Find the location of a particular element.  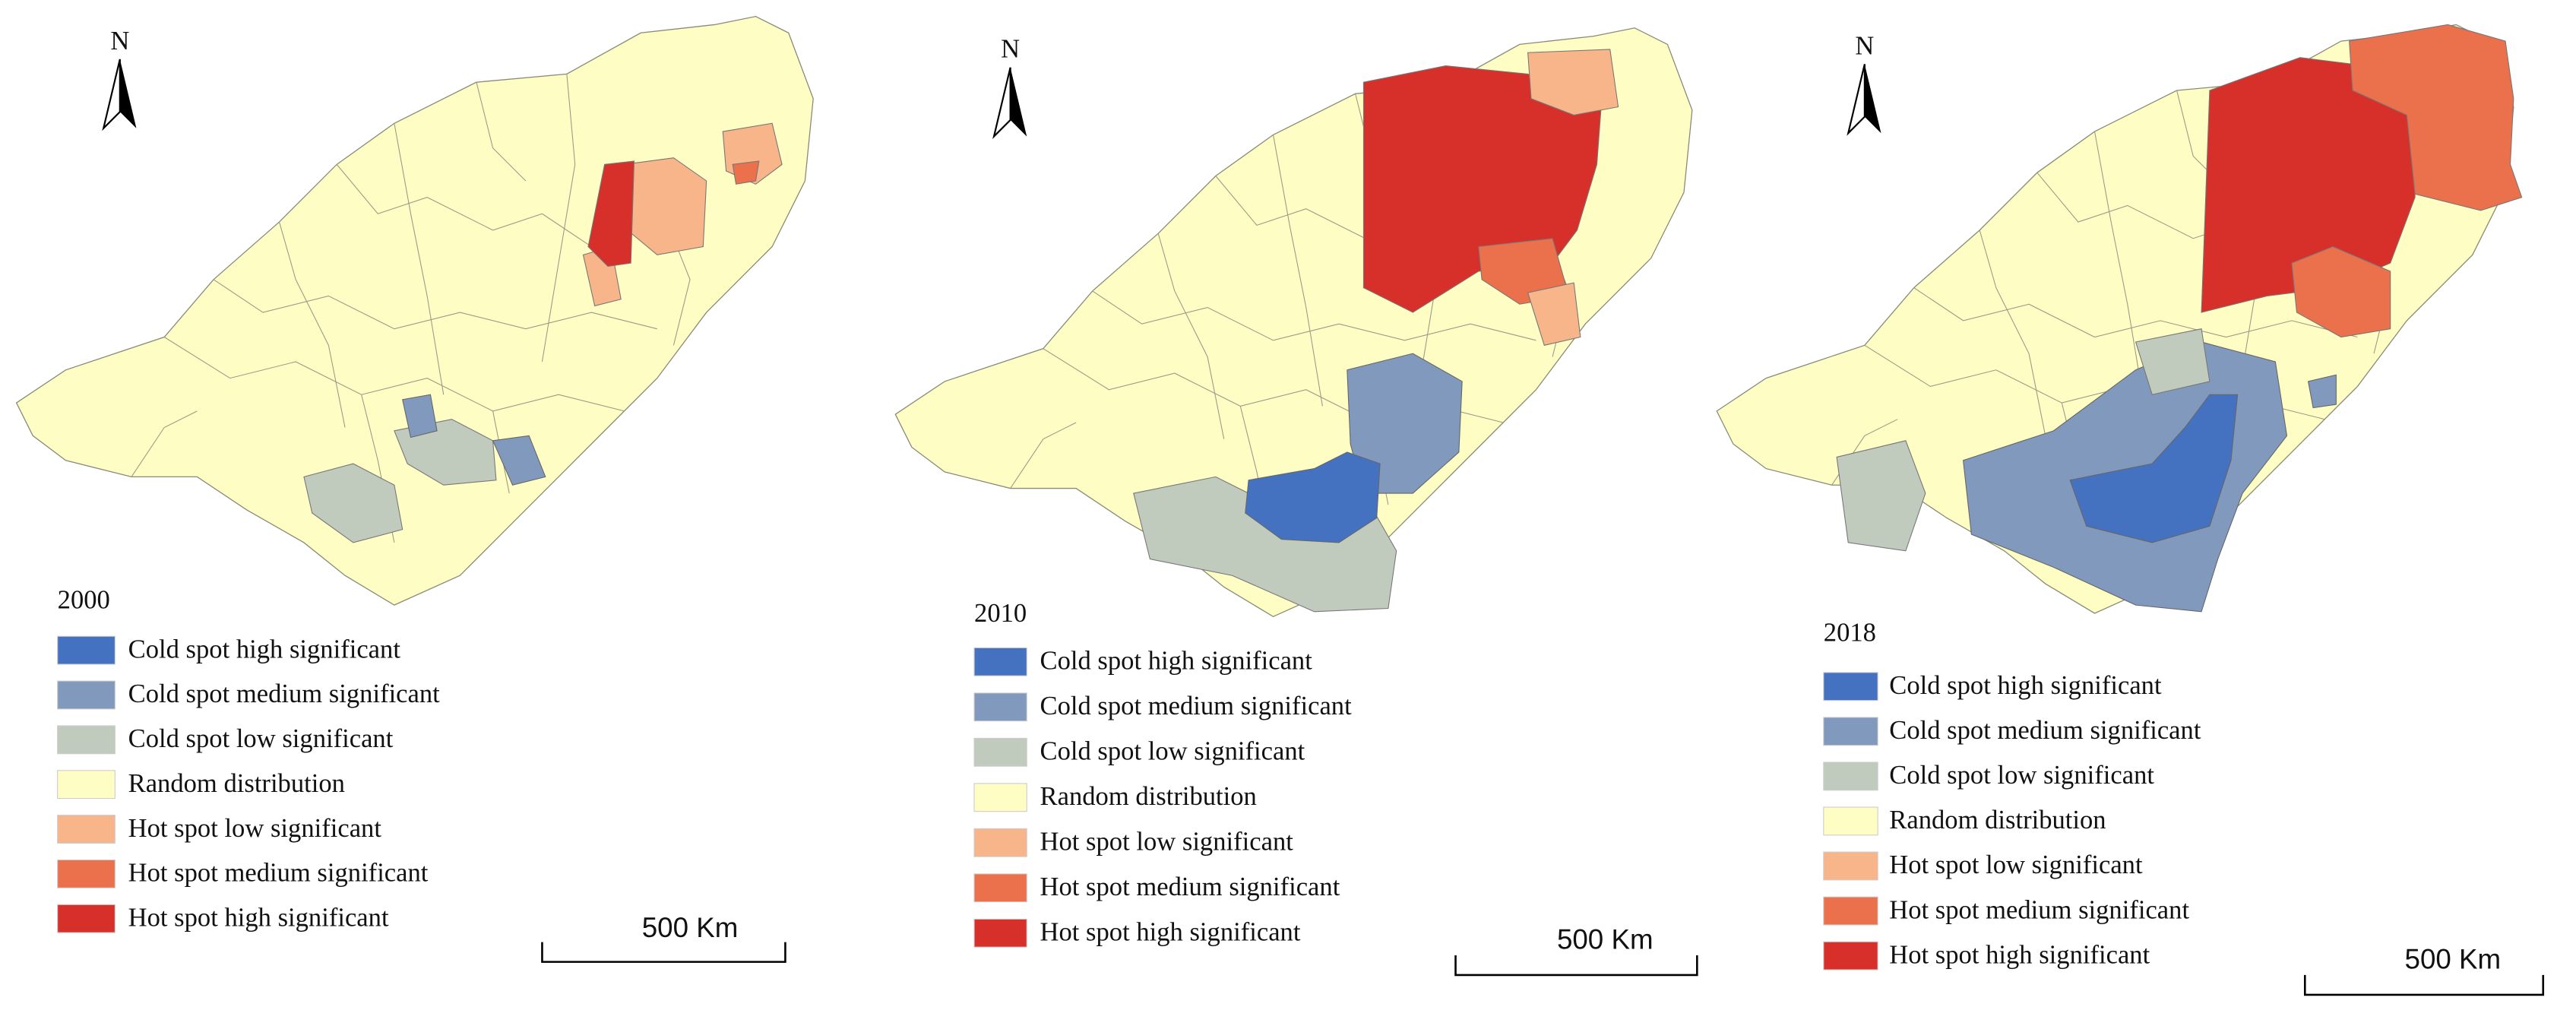

legend-title: 2018 is located at coordinates (1850, 633).